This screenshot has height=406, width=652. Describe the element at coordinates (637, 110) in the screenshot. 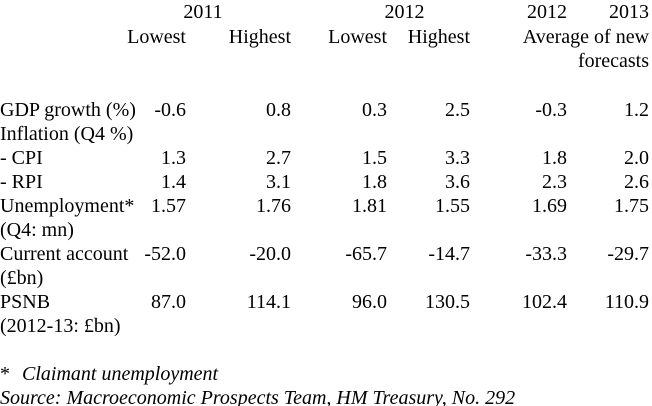

I see `cell-value: 1.2` at that location.